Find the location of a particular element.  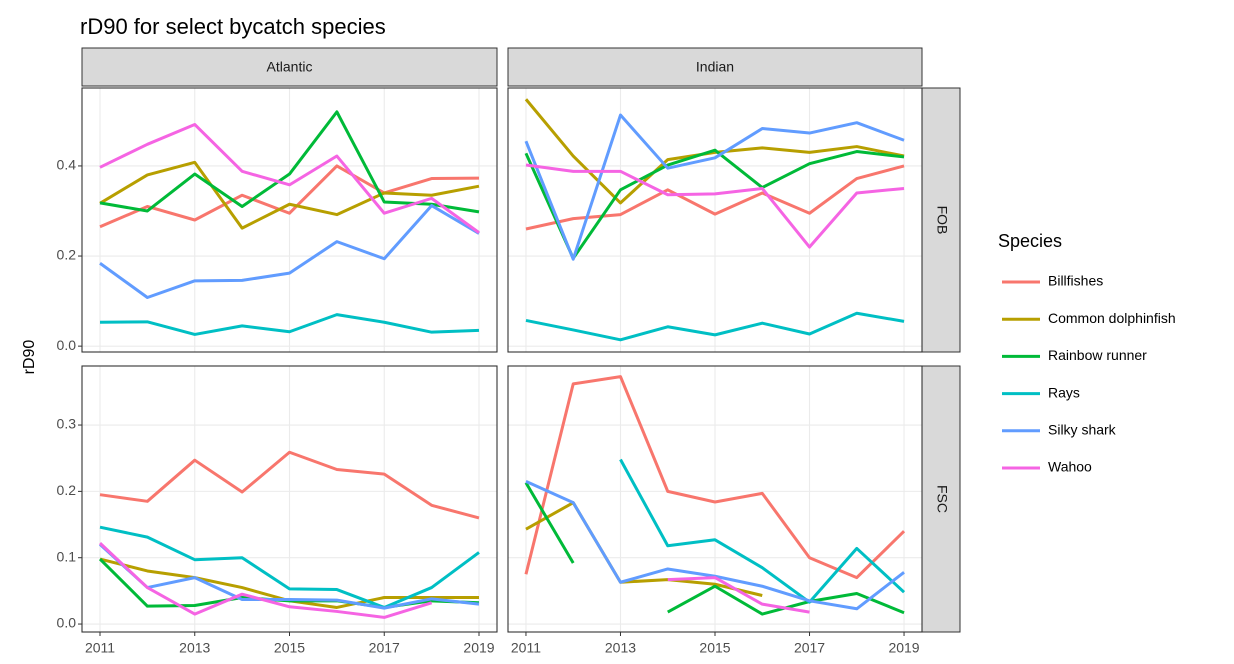

legend-label: Silky shark is located at coordinates (1082, 430).